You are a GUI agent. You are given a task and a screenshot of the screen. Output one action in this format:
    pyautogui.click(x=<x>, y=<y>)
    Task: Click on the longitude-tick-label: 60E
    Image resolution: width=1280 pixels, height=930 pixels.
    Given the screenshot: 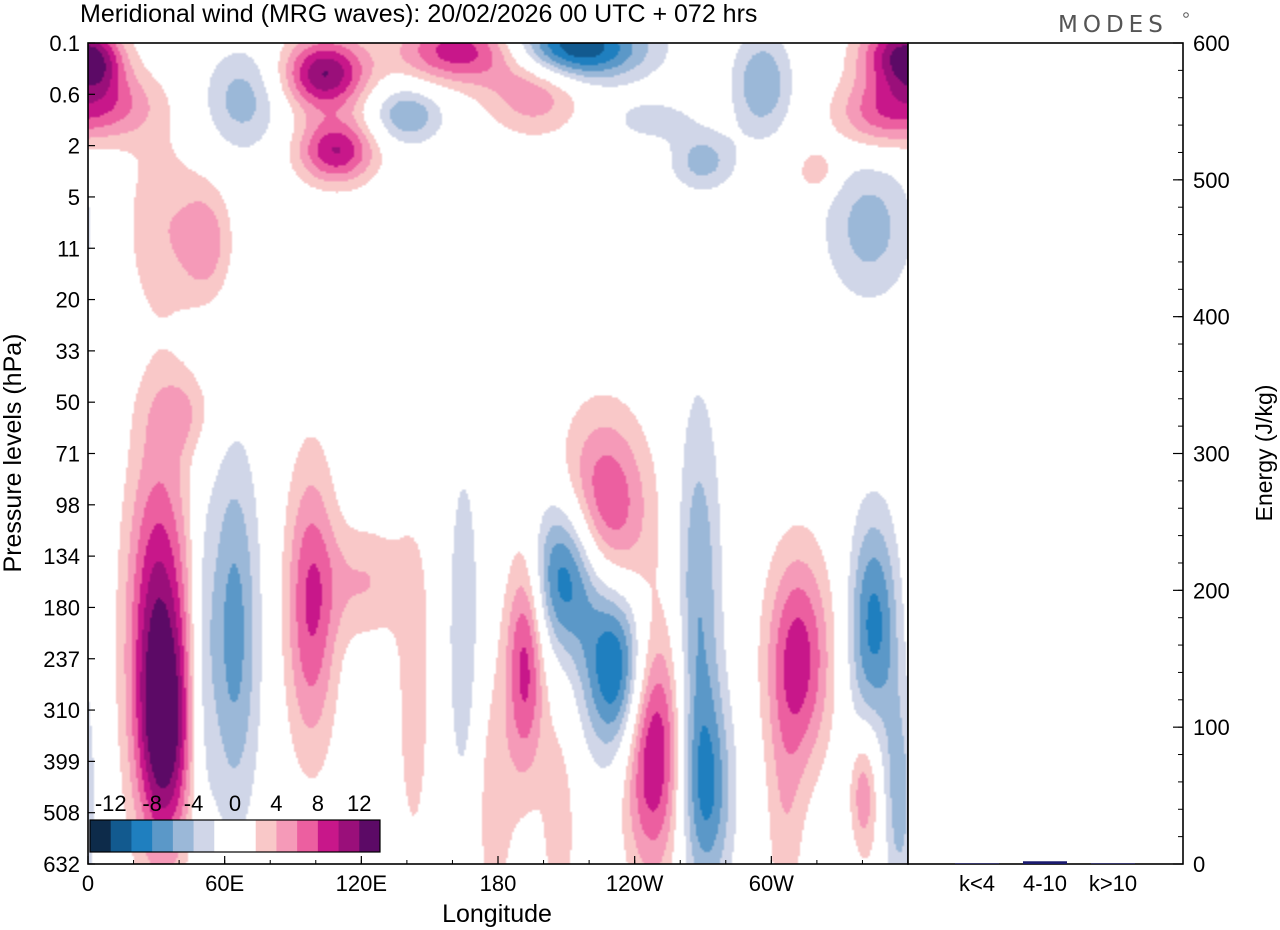 What is the action you would take?
    pyautogui.click(x=224, y=883)
    